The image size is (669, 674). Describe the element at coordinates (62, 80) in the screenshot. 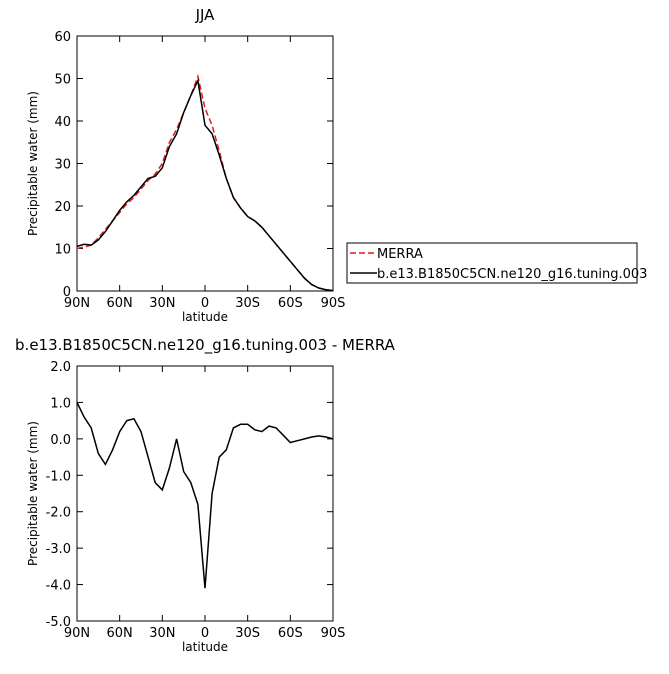

I see `y-tick-label: 50` at that location.